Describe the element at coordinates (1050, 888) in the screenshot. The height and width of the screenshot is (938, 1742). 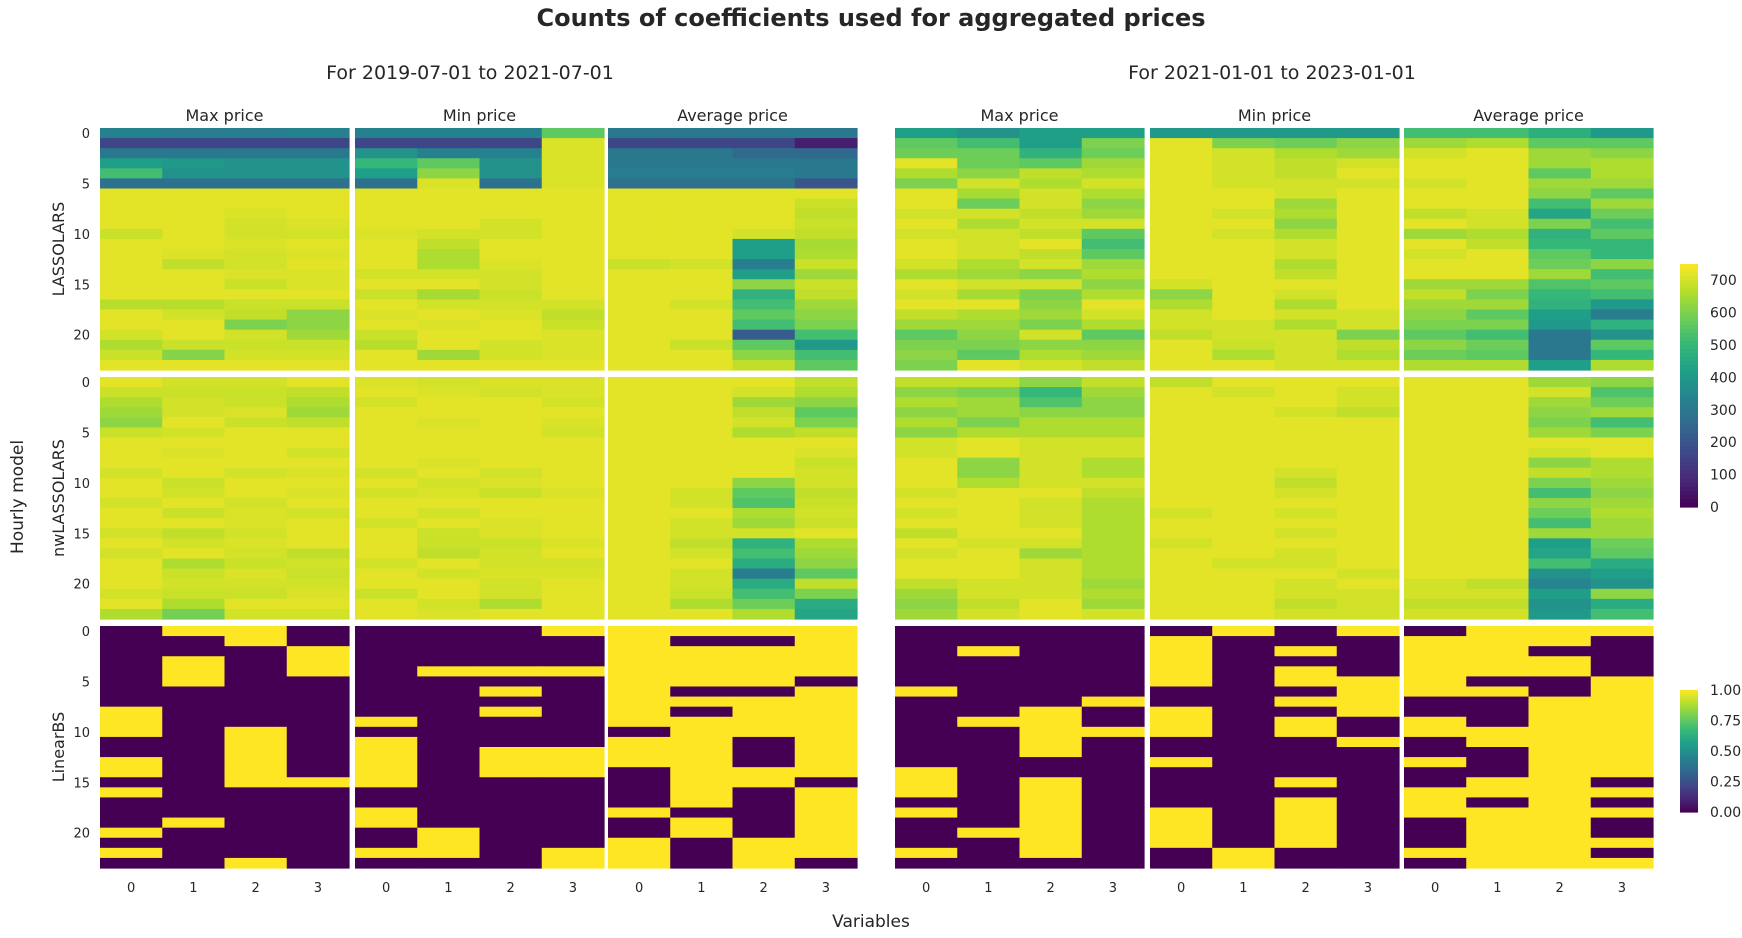
I see `x-tick-label: 2` at that location.